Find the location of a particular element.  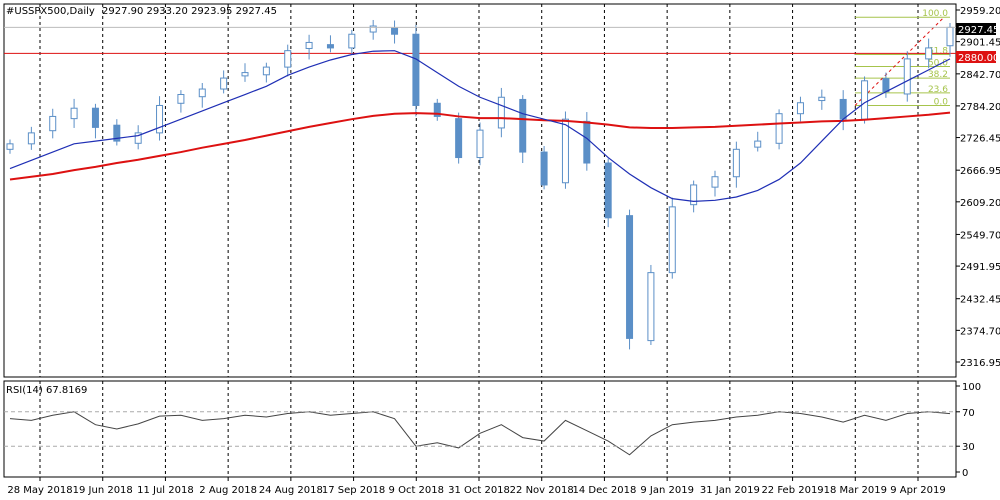

date-tick-label: 22 Nov 2018 is located at coordinates (542, 490).